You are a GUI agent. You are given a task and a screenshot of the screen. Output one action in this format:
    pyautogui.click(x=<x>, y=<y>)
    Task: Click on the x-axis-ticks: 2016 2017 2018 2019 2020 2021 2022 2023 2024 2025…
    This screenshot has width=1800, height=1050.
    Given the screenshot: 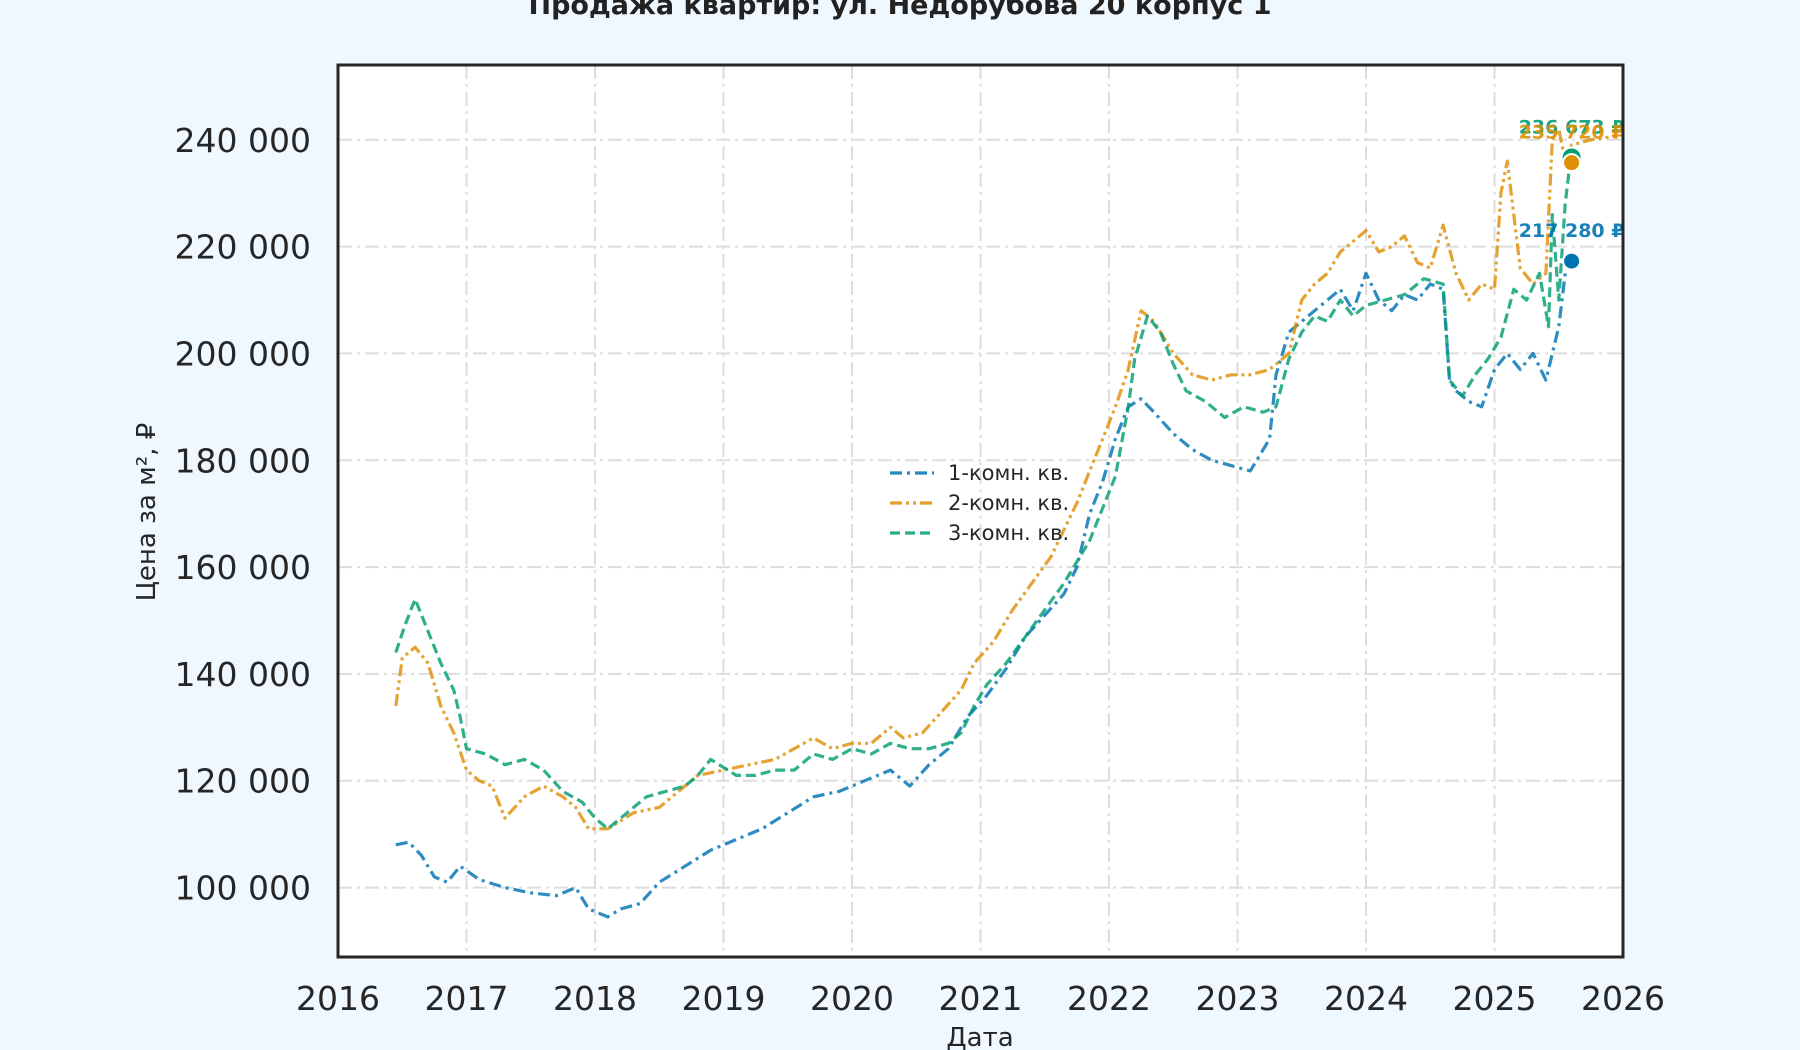 What is the action you would take?
    pyautogui.click(x=980, y=998)
    